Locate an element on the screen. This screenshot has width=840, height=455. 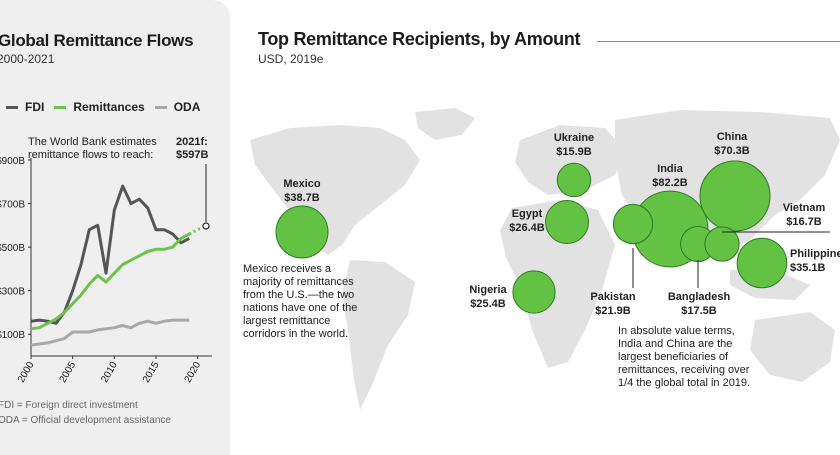
line-legend: FDI Remittances ODA is located at coordinates (100, 107).